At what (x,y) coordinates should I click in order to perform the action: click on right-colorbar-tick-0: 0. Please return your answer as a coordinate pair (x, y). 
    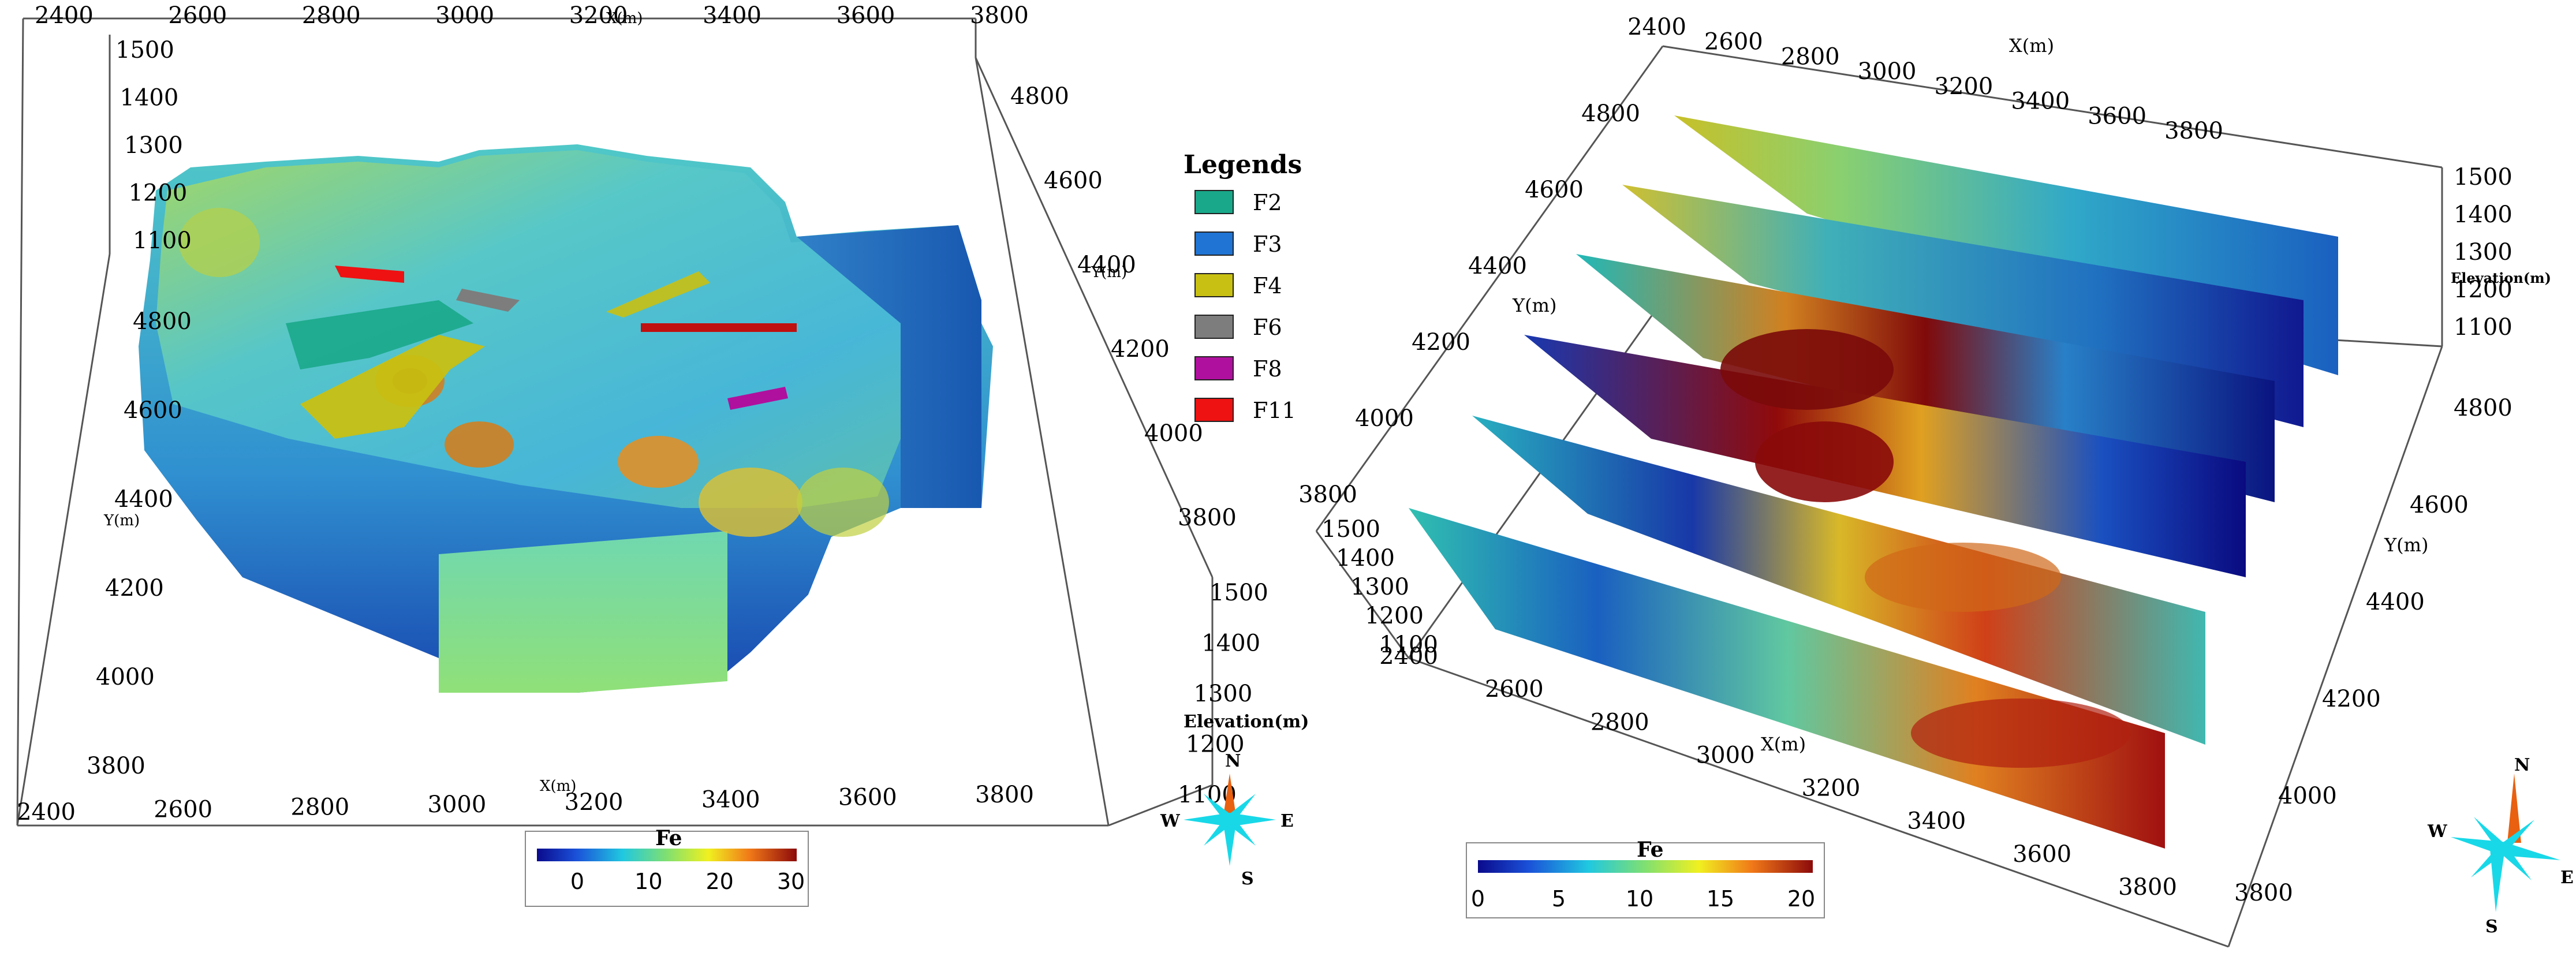
    Looking at the image, I should click on (1478, 899).